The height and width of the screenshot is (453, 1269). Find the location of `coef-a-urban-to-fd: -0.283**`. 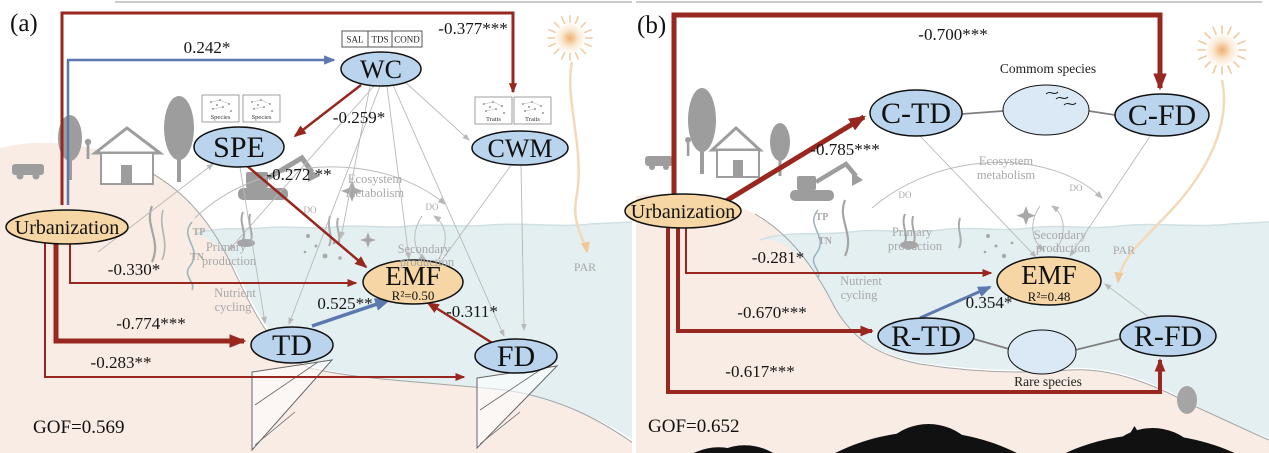

coef-a-urban-to-fd: -0.283** is located at coordinates (121, 362).